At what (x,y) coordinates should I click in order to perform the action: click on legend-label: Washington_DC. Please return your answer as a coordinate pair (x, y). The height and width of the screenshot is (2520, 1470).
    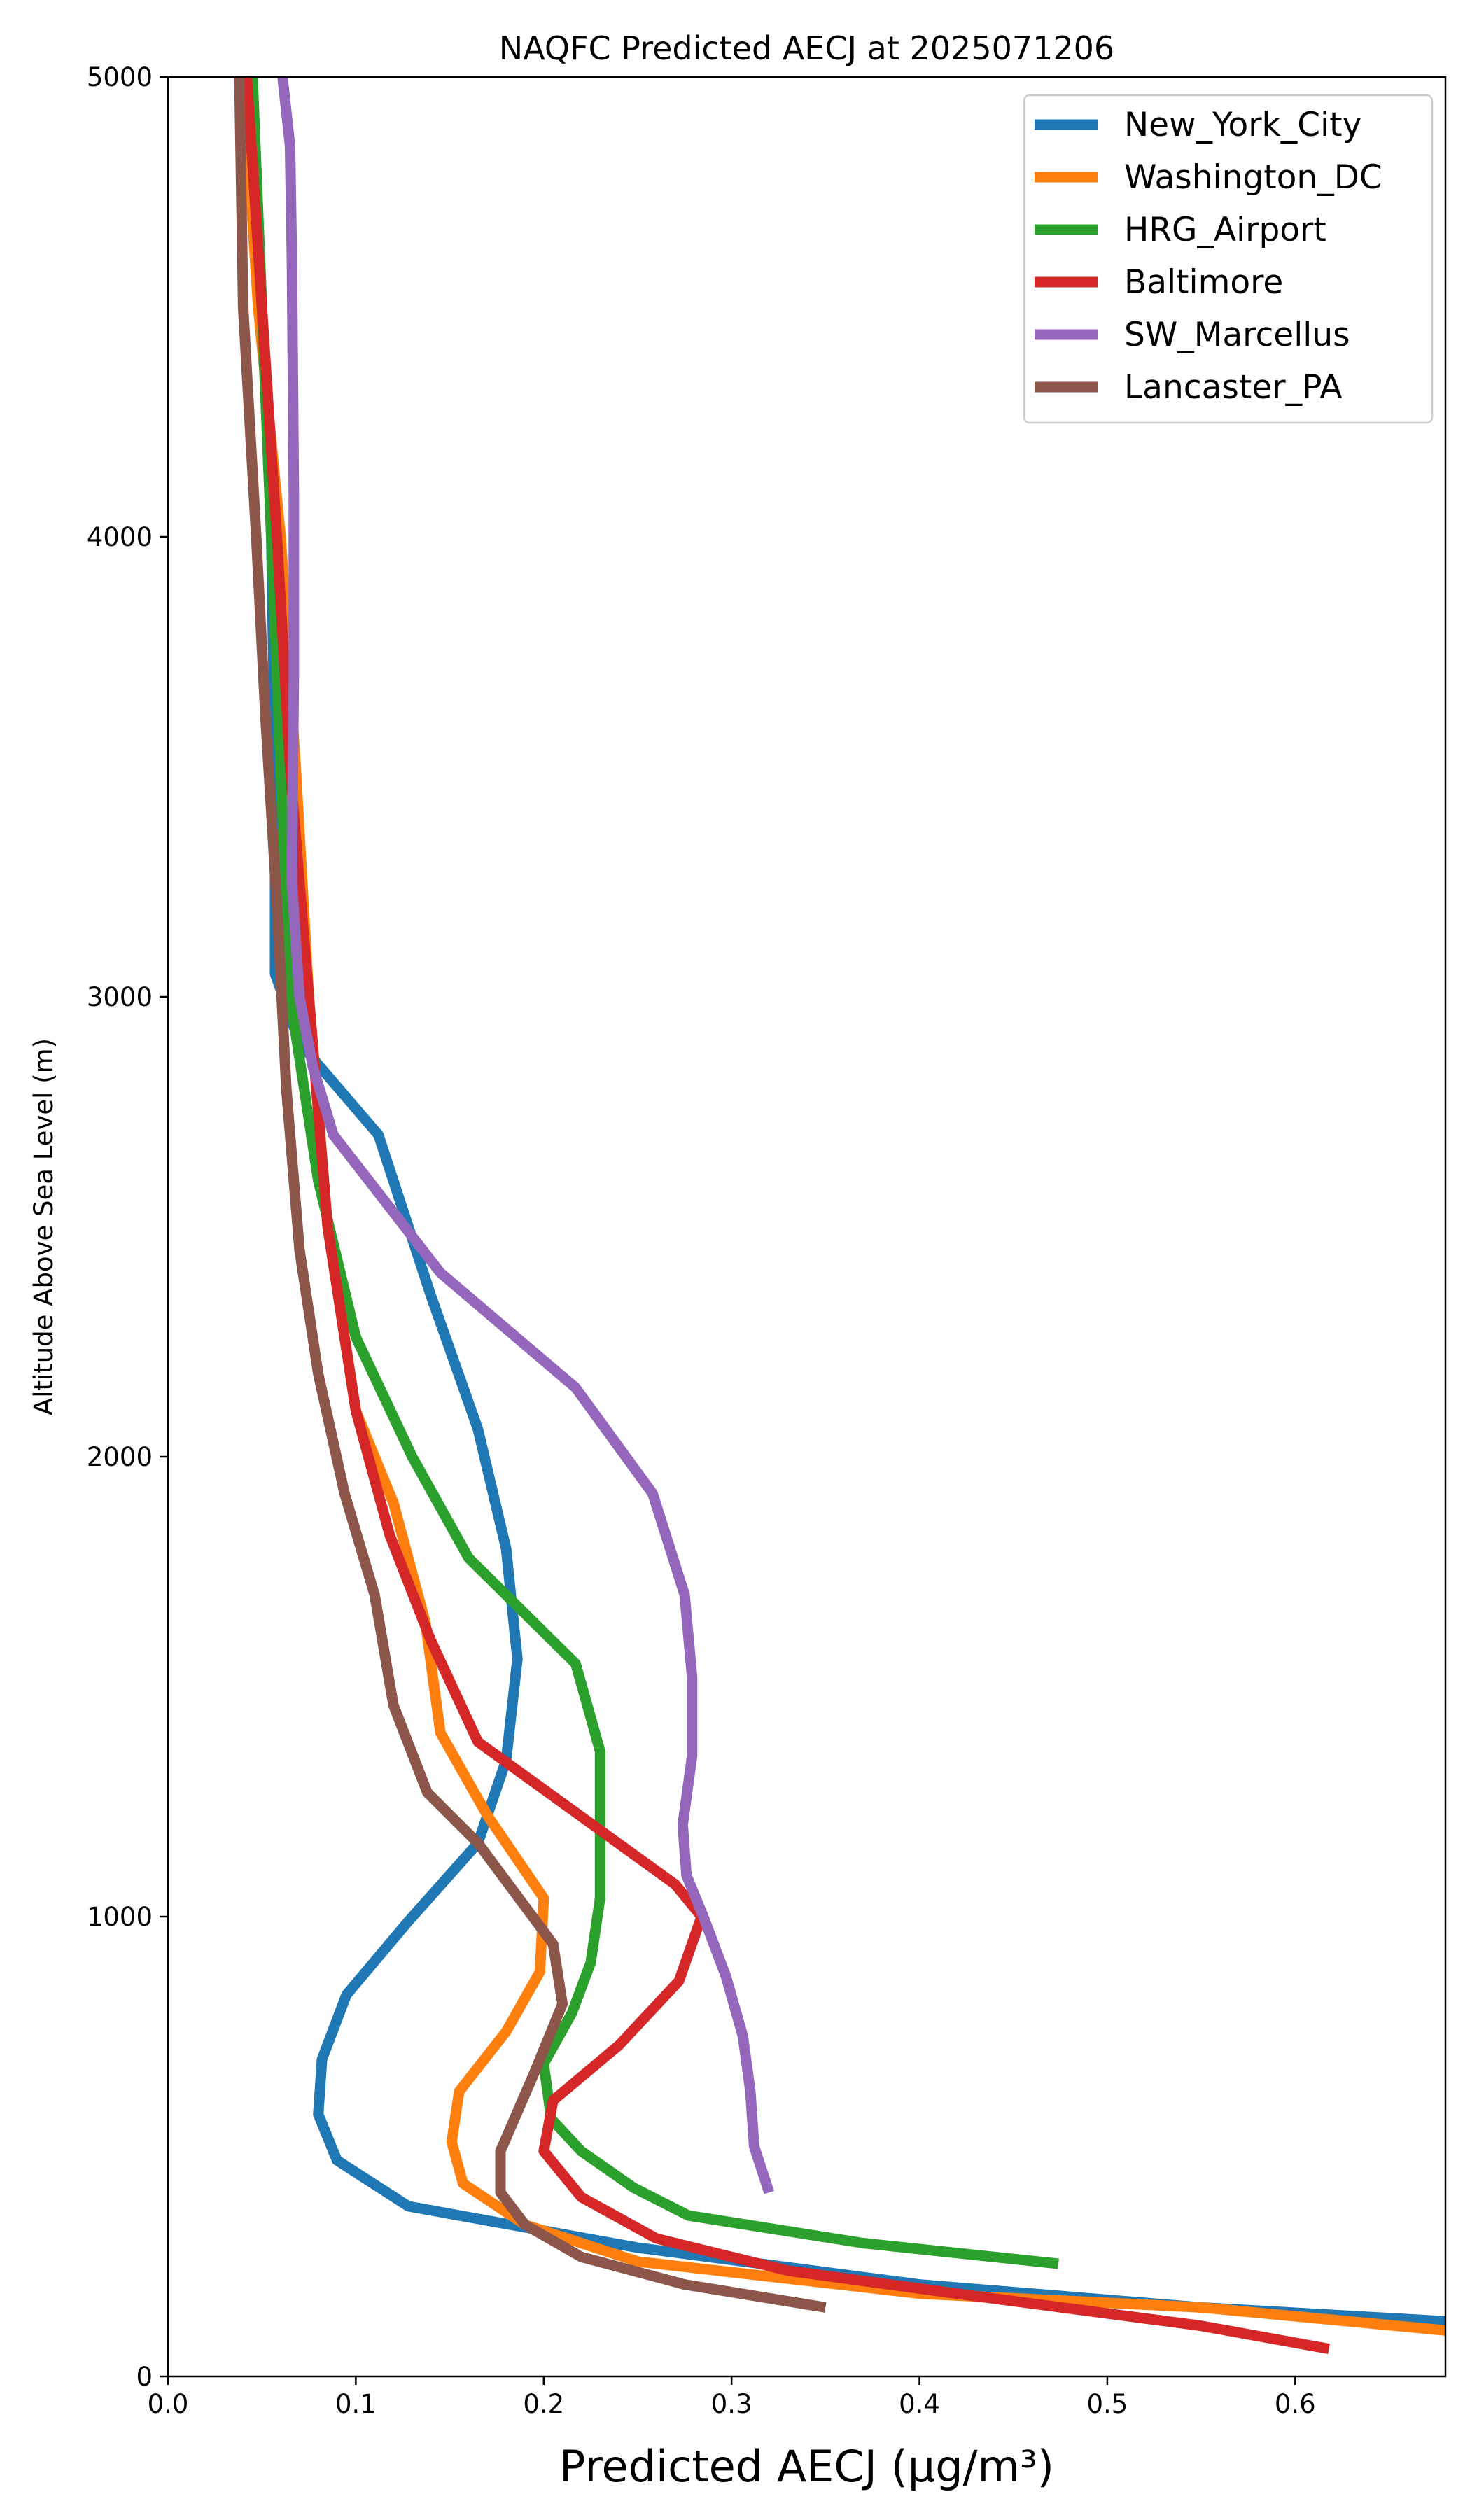
    Looking at the image, I should click on (1253, 177).